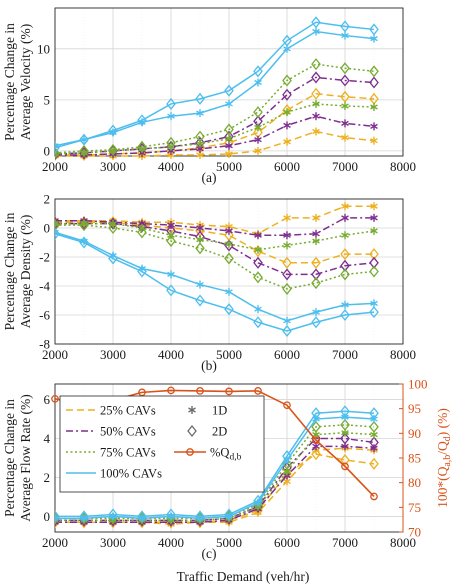  What do you see at coordinates (44, 315) in the screenshot?
I see `y-tick-label: -6` at bounding box center [44, 315].